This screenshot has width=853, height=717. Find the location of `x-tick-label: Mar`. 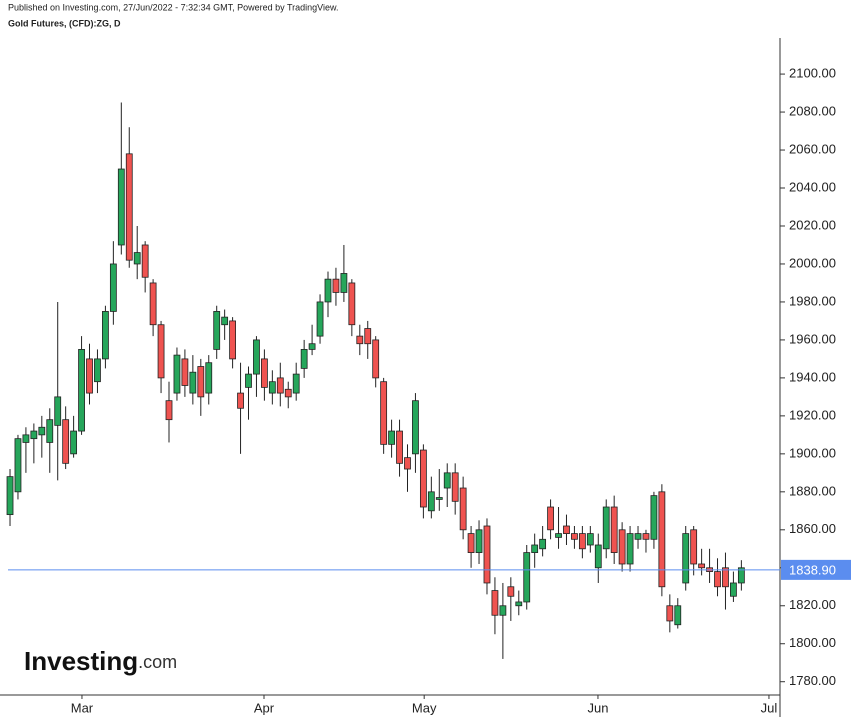

x-tick-label: Mar is located at coordinates (82, 707).